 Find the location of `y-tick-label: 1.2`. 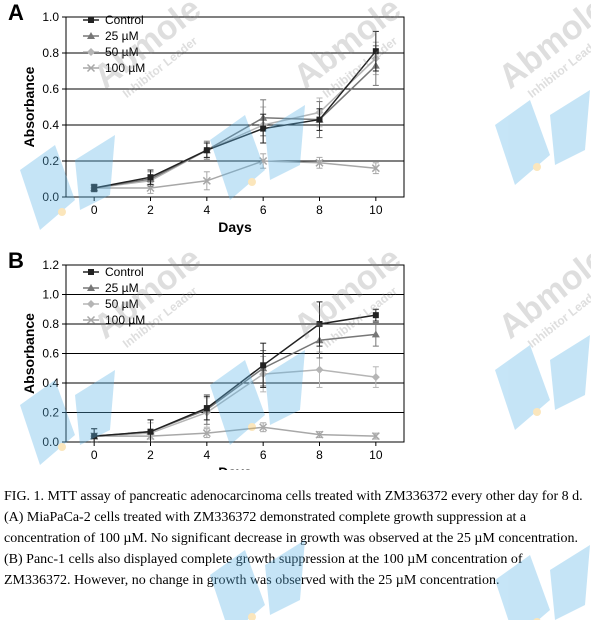

y-tick-label: 1.2 is located at coordinates (50, 265).